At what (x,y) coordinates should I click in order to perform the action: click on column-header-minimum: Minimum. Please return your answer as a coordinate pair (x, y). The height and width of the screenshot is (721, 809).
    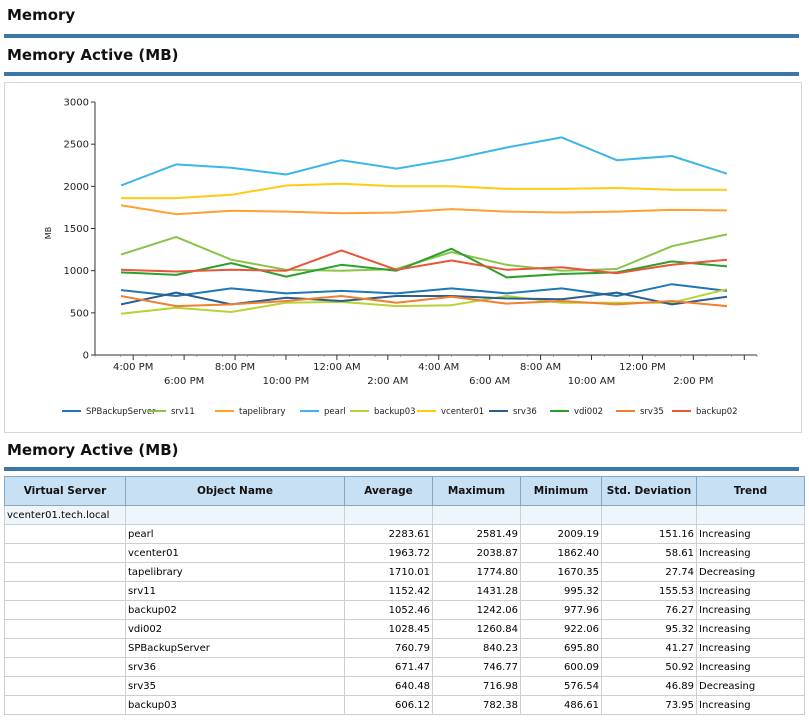
    Looking at the image, I should click on (561, 491).